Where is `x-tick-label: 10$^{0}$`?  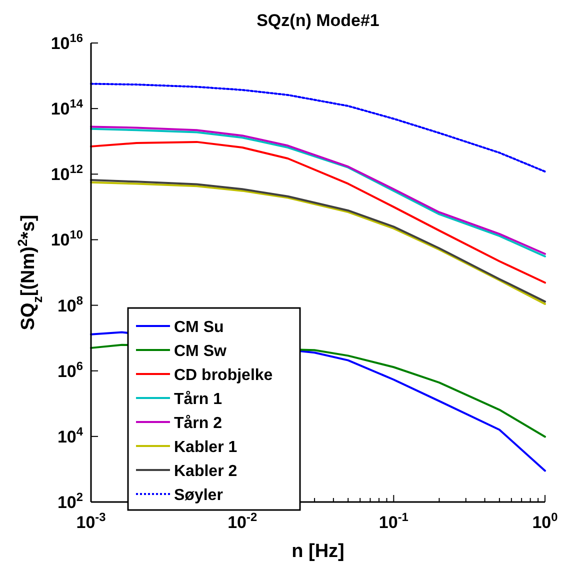
x-tick-label: 10$^{0}$ is located at coordinates (545, 521).